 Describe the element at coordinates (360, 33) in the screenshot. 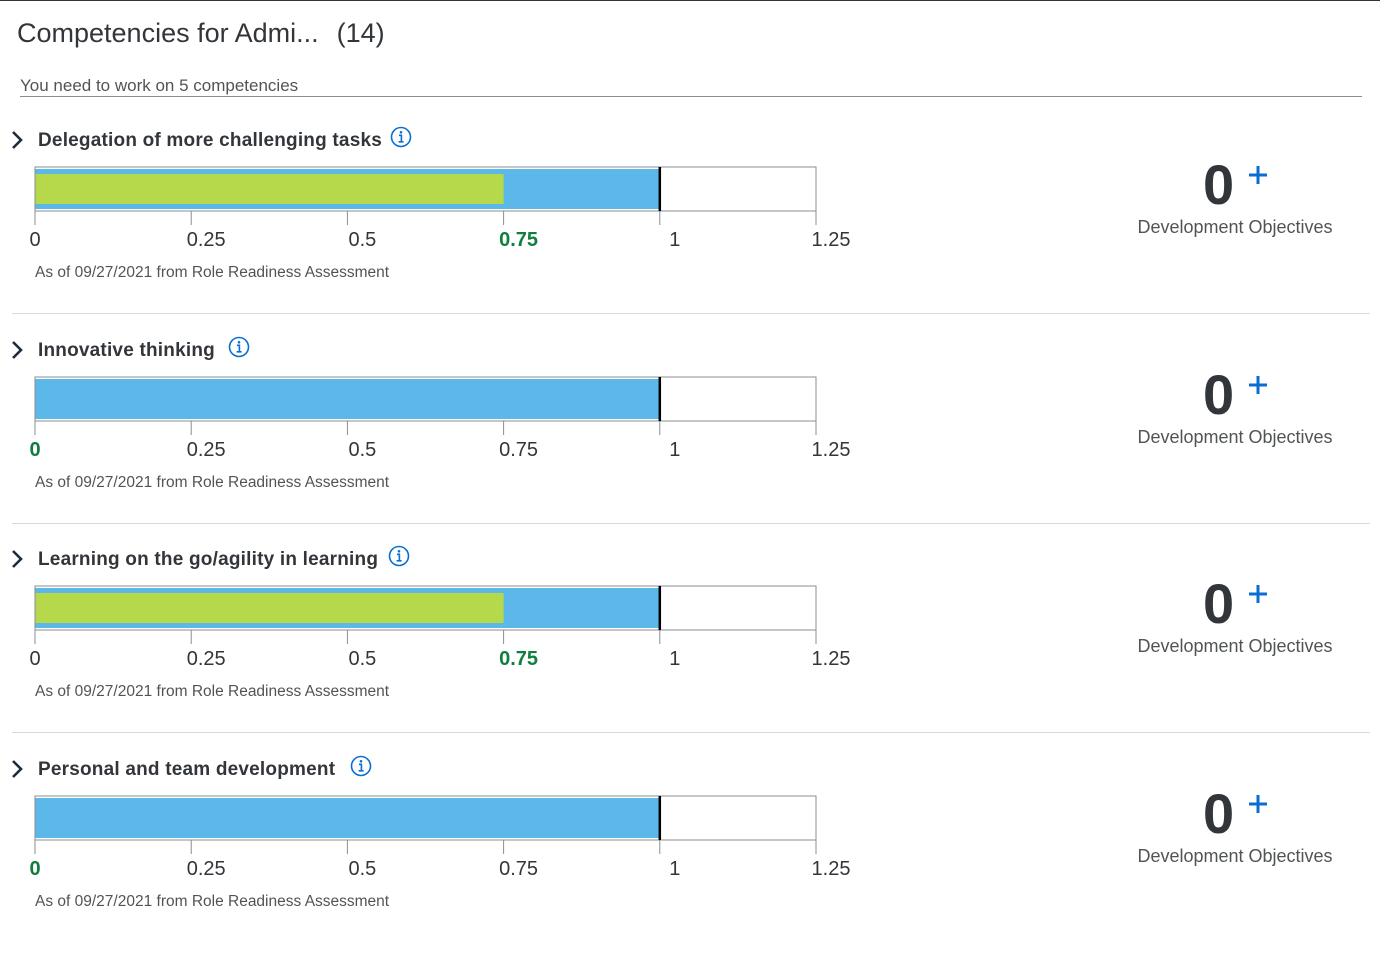

I see `competency-count: (14)` at that location.